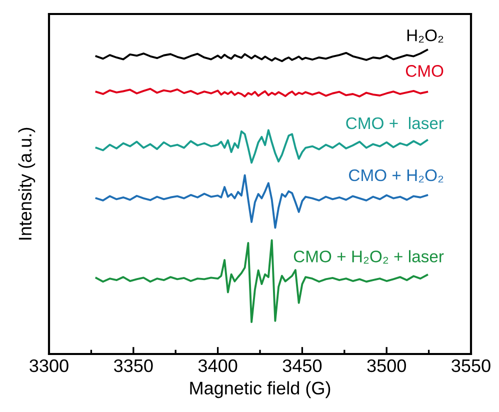  Describe the element at coordinates (471, 365) in the screenshot. I see `x-tick-label: 3550` at that location.